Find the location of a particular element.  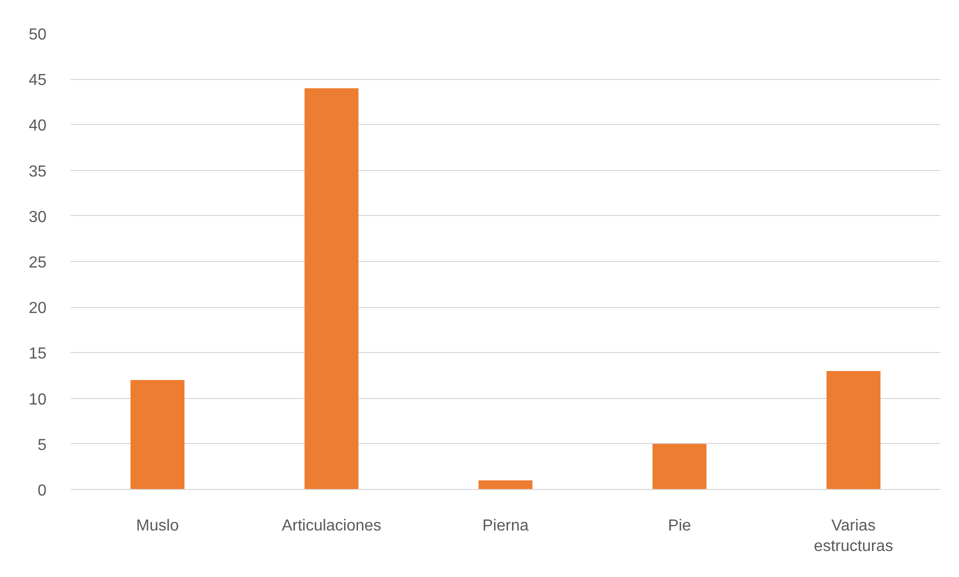

x-tick-label: Muslo is located at coordinates (157, 526).